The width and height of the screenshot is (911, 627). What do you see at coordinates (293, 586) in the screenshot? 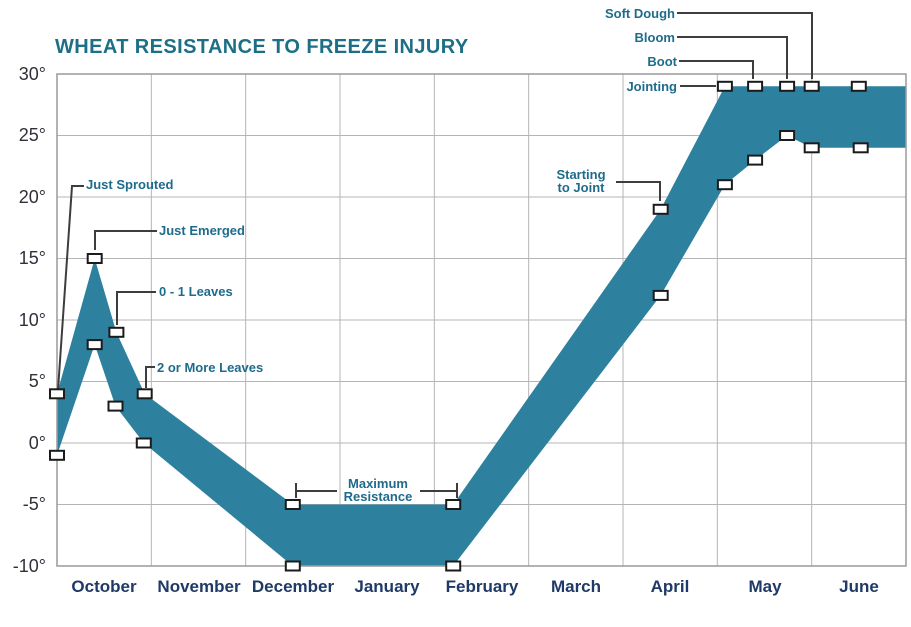
I see `x-tick-december: December` at bounding box center [293, 586].